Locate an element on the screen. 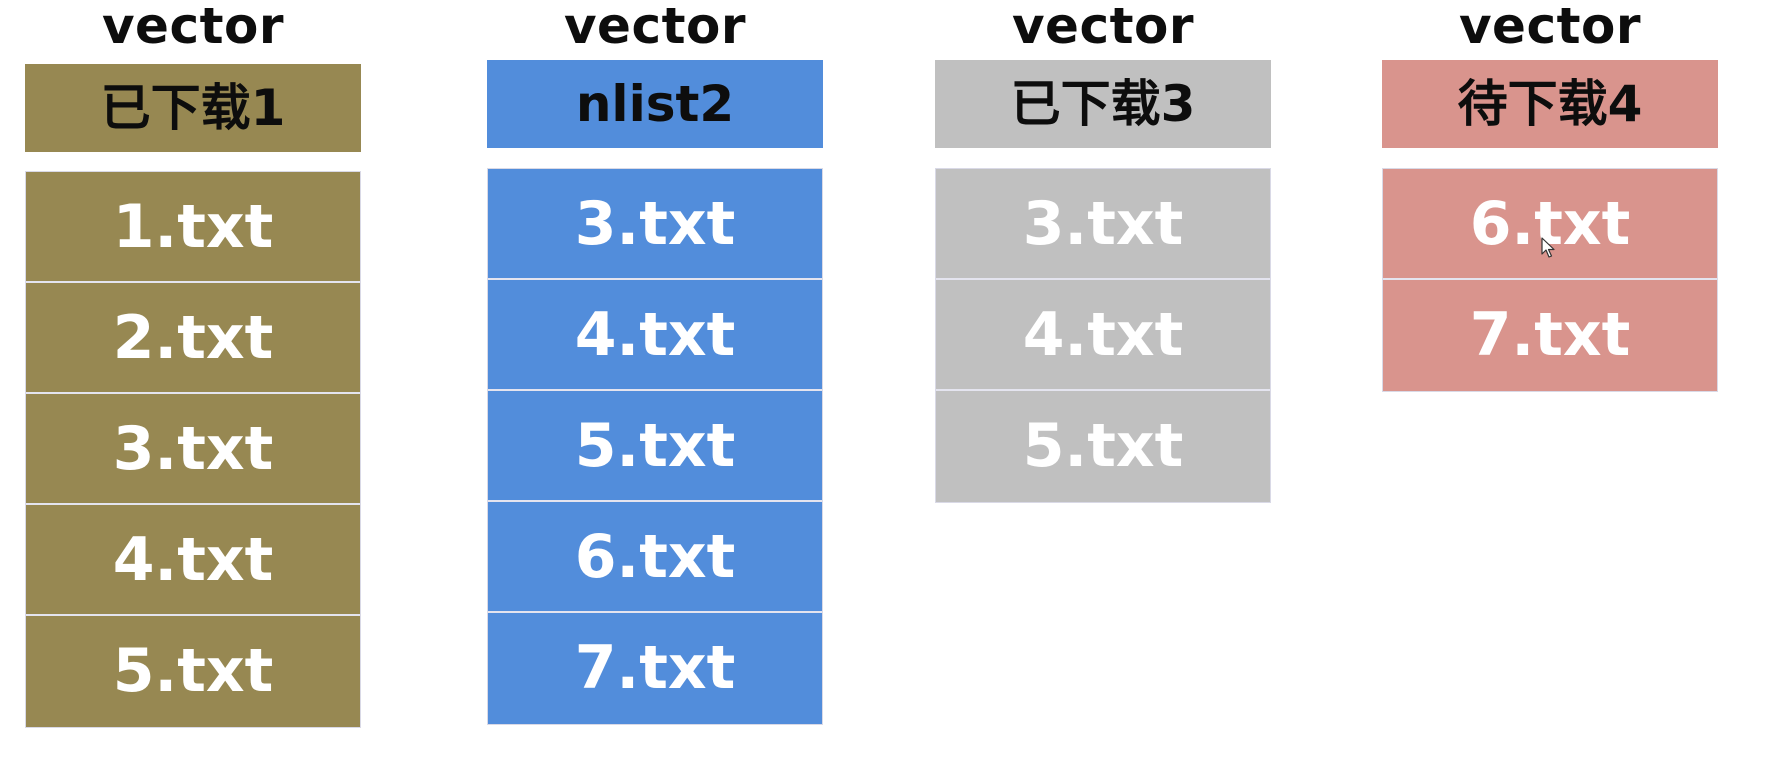 The image size is (1786, 767). vector-column-pending-4: vector 待下载4 6.txt 7.txt is located at coordinates (1550, 196).